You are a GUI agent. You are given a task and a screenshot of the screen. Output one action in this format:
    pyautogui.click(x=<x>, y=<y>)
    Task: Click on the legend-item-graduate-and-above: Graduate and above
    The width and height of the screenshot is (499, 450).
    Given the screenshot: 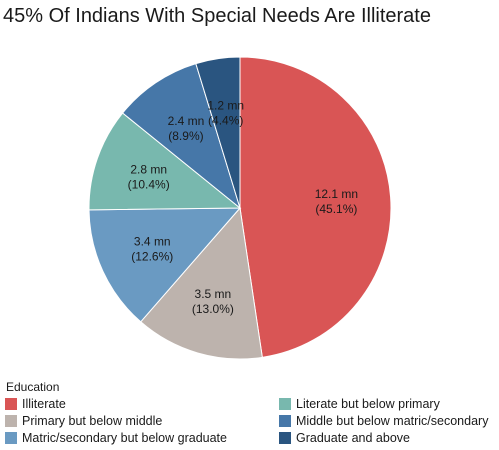 What is the action you would take?
    pyautogui.click(x=344, y=438)
    